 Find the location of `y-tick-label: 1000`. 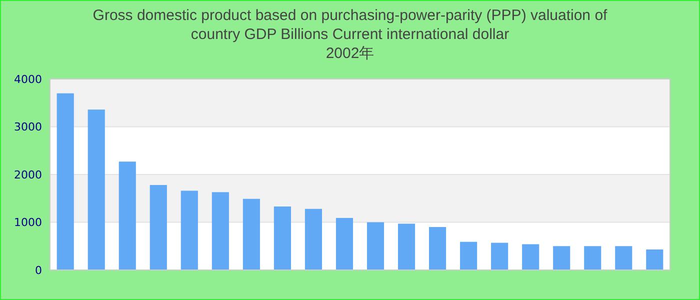

y-tick-label: 1000 is located at coordinates (28, 223).